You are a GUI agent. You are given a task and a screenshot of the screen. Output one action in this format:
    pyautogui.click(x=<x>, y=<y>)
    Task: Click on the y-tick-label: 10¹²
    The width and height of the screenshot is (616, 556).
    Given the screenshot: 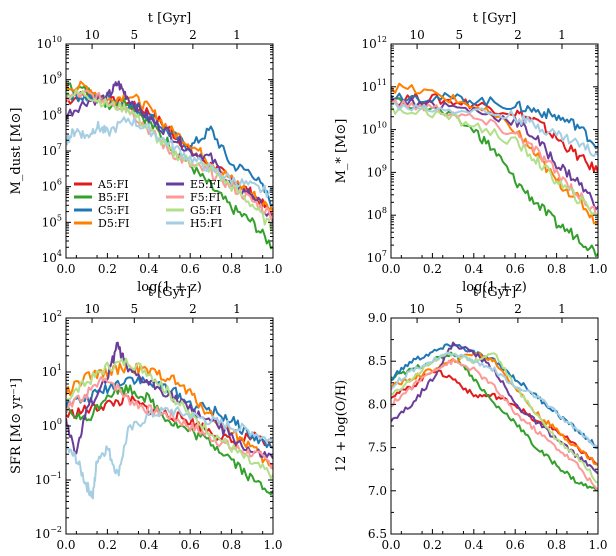 What is the action you would take?
    pyautogui.click(x=374, y=43)
    